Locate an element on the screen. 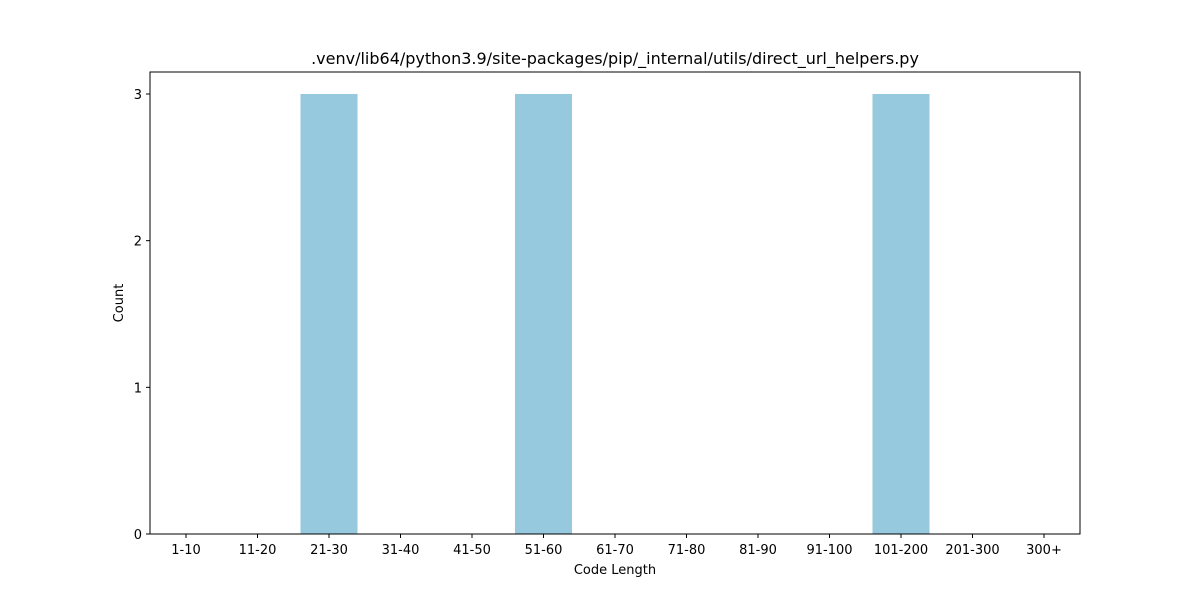 Image resolution: width=1200 pixels, height=604 pixels. x-tick-label: 51-60 is located at coordinates (544, 550).